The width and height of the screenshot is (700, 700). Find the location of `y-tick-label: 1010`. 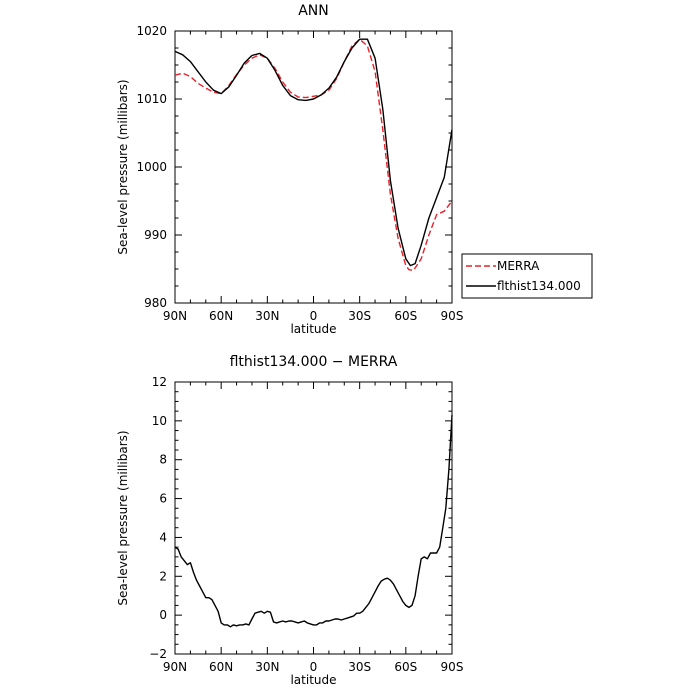

y-tick-label: 1010 is located at coordinates (151, 99).